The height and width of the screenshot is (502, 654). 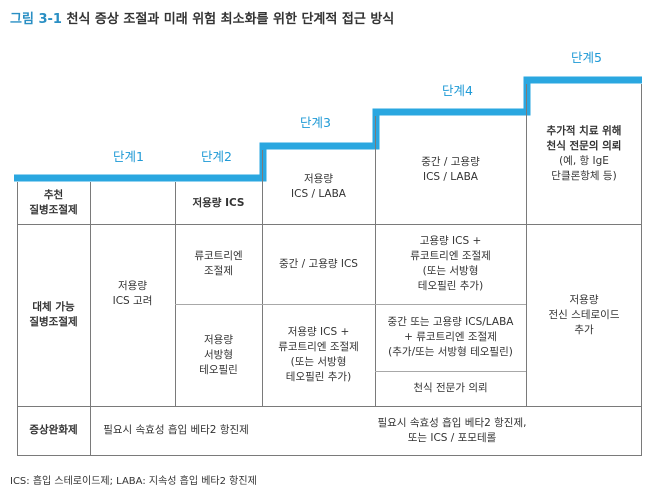 What do you see at coordinates (218, 354) in the screenshot?
I see `step2-alternative-cell-2: 저용량 서방형 테오필린` at bounding box center [218, 354].